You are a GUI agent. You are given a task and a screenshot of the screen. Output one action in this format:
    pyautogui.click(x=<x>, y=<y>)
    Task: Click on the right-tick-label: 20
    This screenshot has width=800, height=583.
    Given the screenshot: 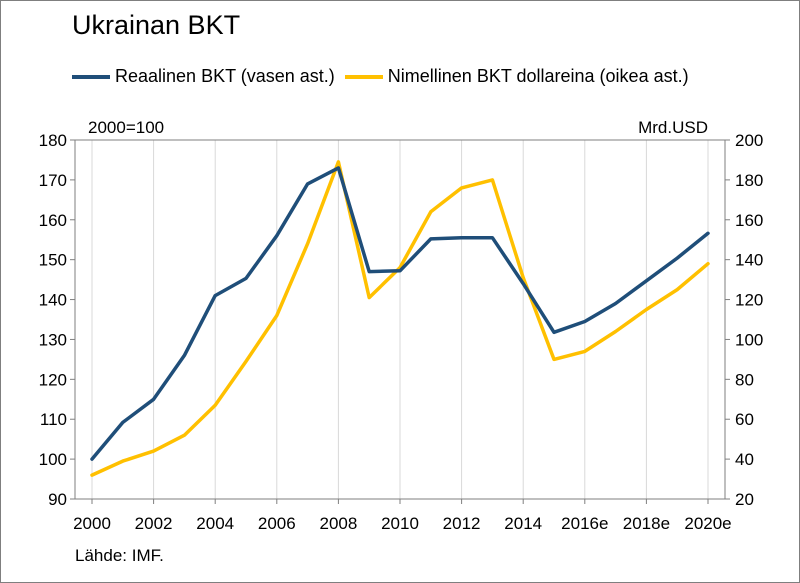 What is the action you would take?
    pyautogui.click(x=744, y=499)
    